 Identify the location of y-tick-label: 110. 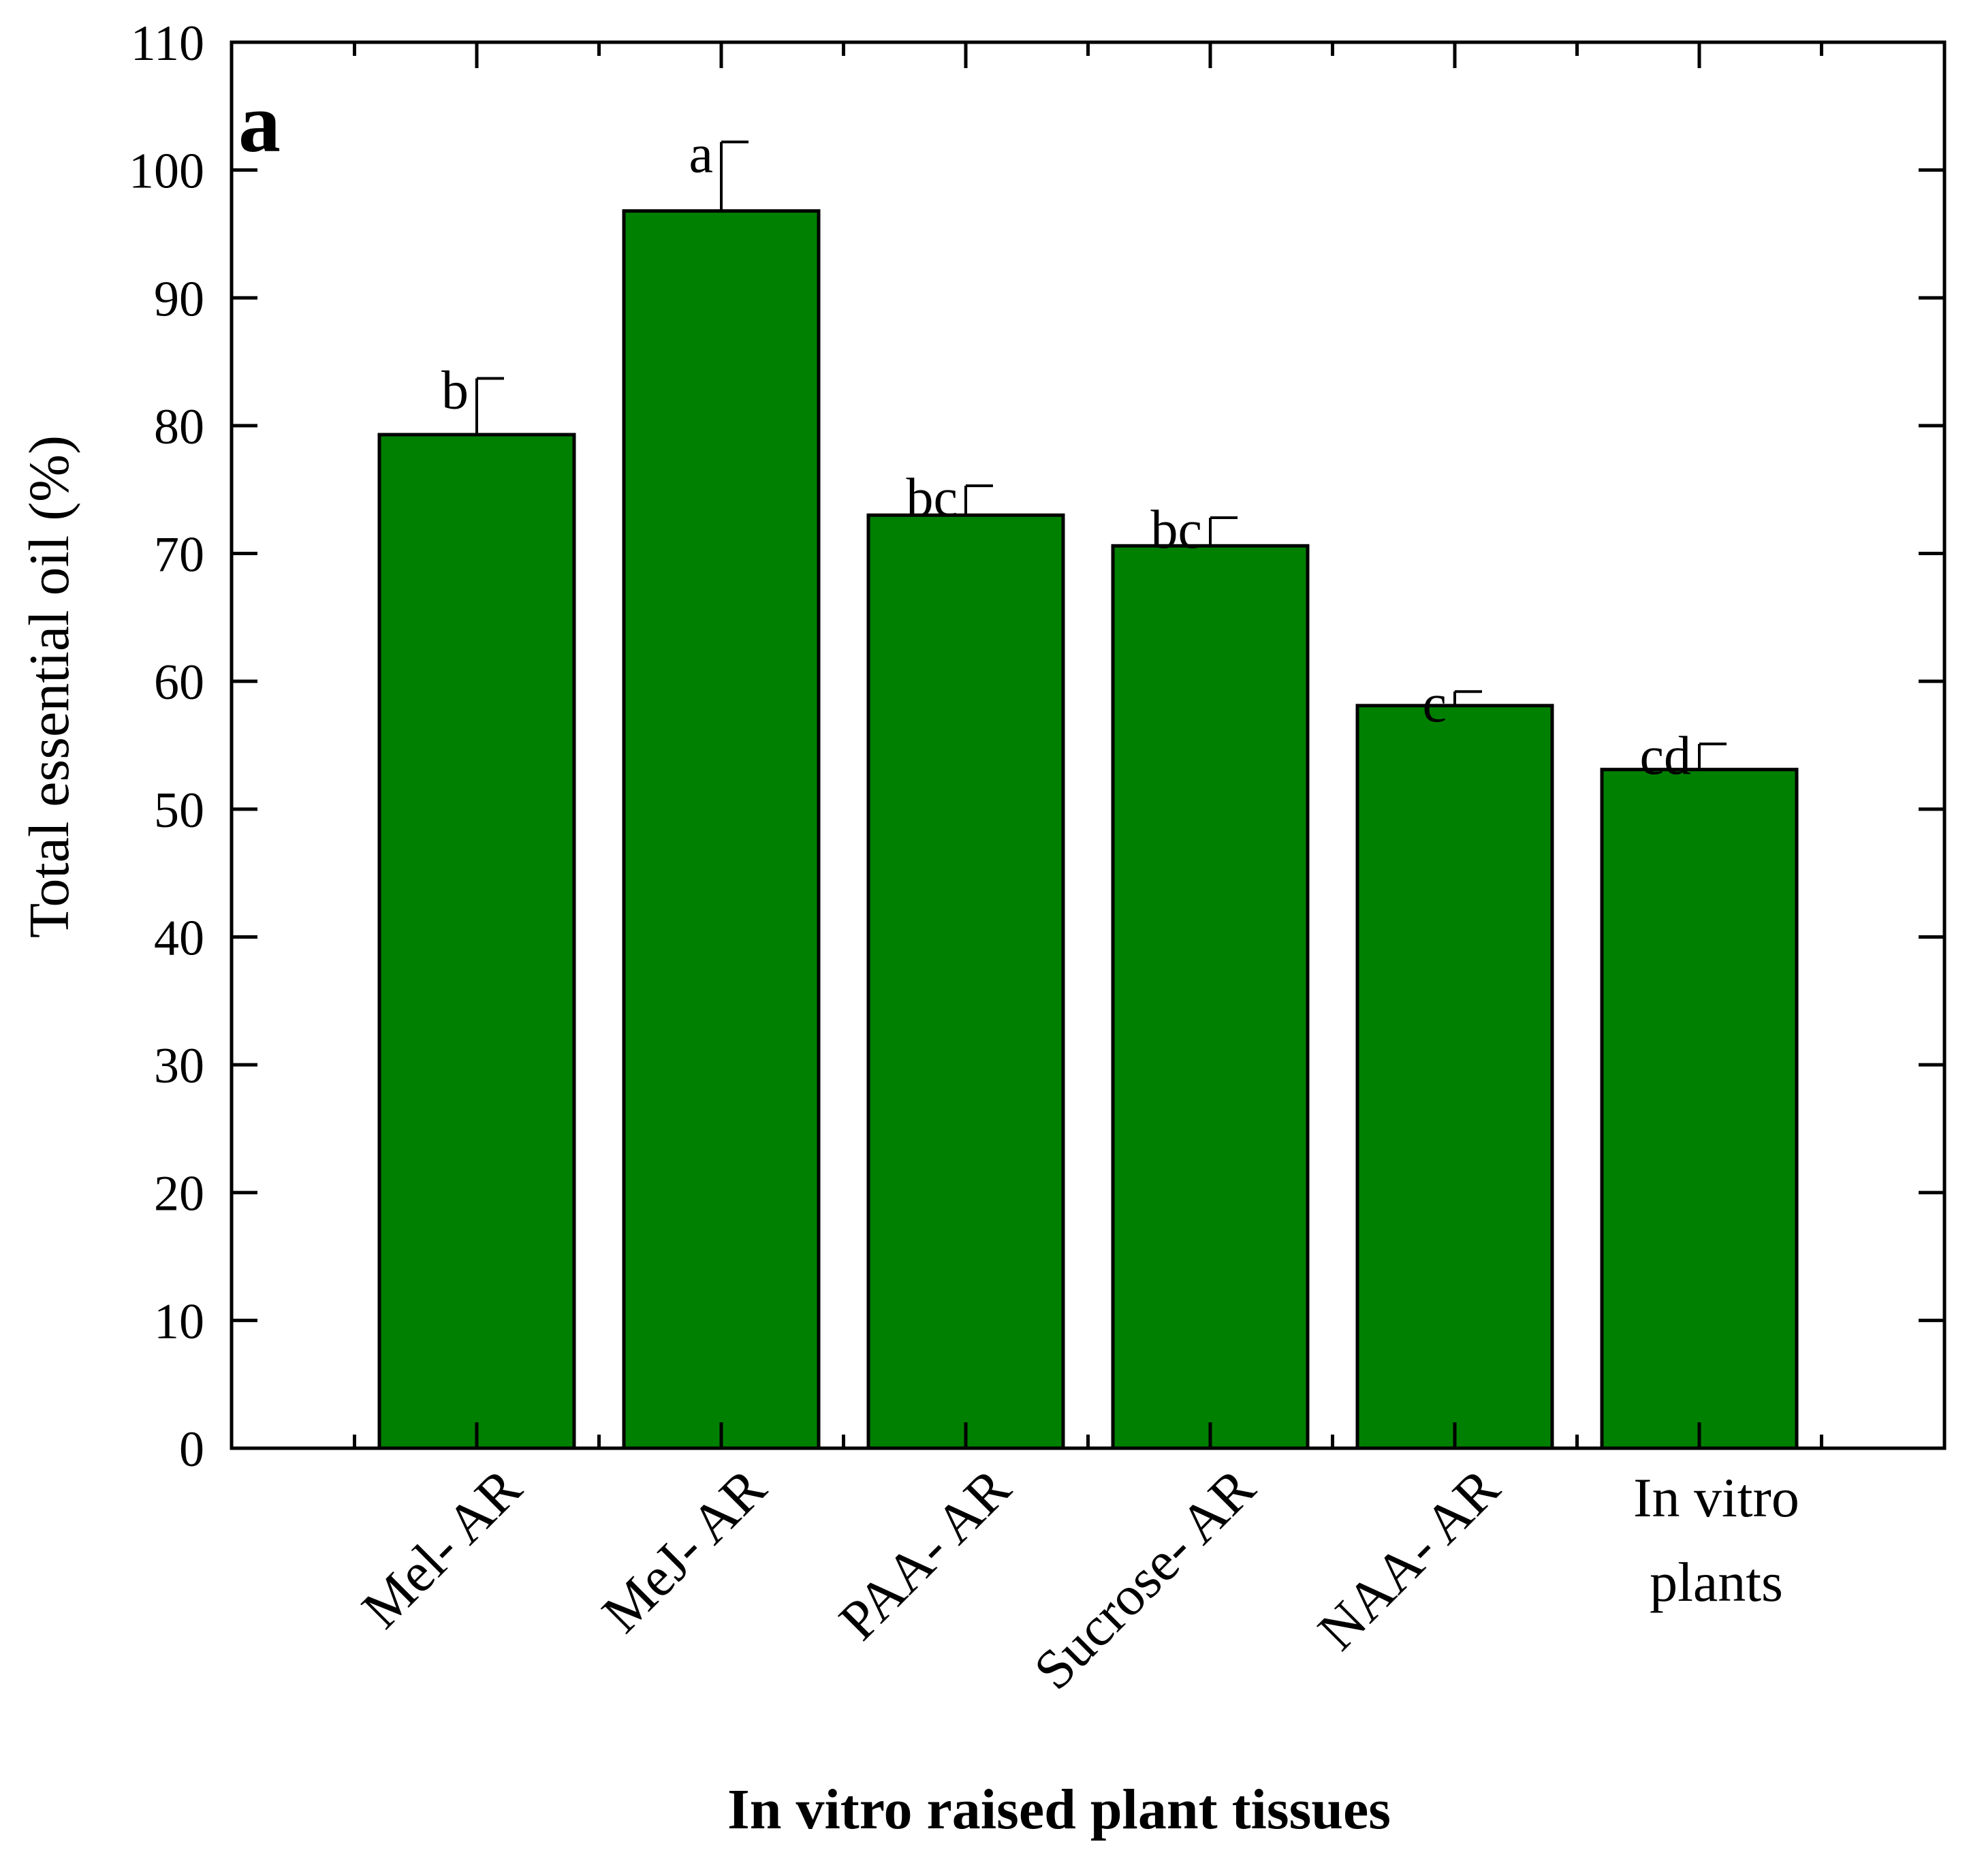
(167, 44).